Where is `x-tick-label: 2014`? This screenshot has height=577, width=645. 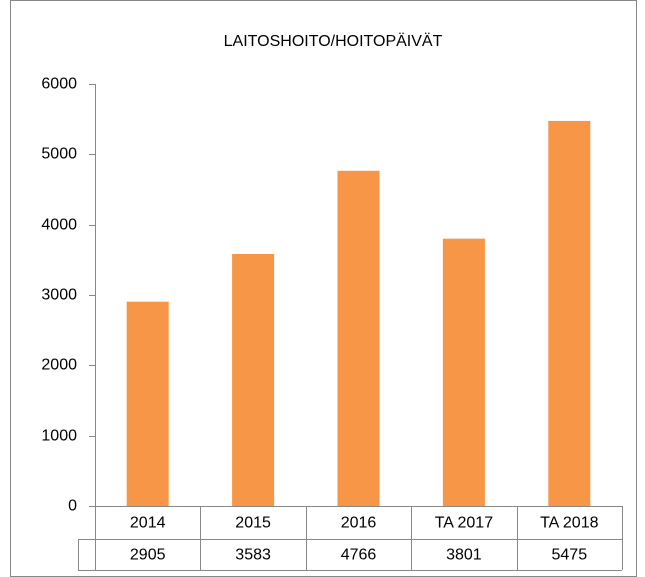
x-tick-label: 2014 is located at coordinates (148, 523).